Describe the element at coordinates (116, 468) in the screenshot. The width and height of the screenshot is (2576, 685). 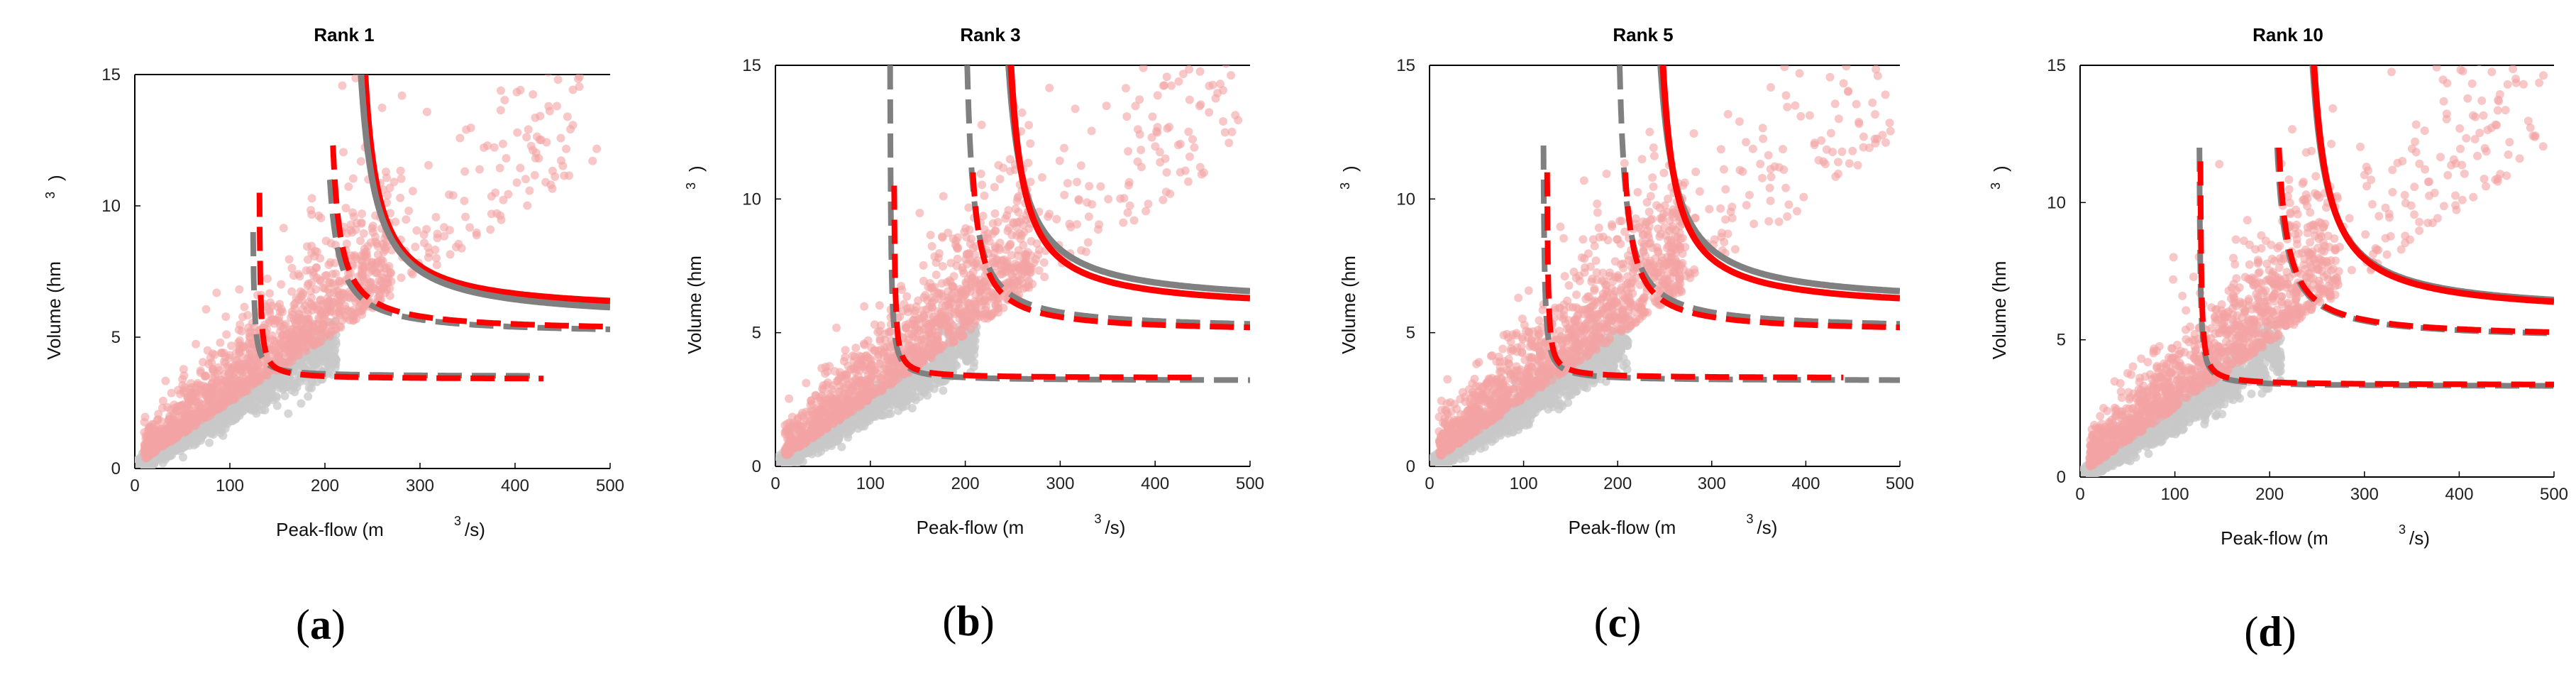
I see `y-tick-label: 0` at that location.